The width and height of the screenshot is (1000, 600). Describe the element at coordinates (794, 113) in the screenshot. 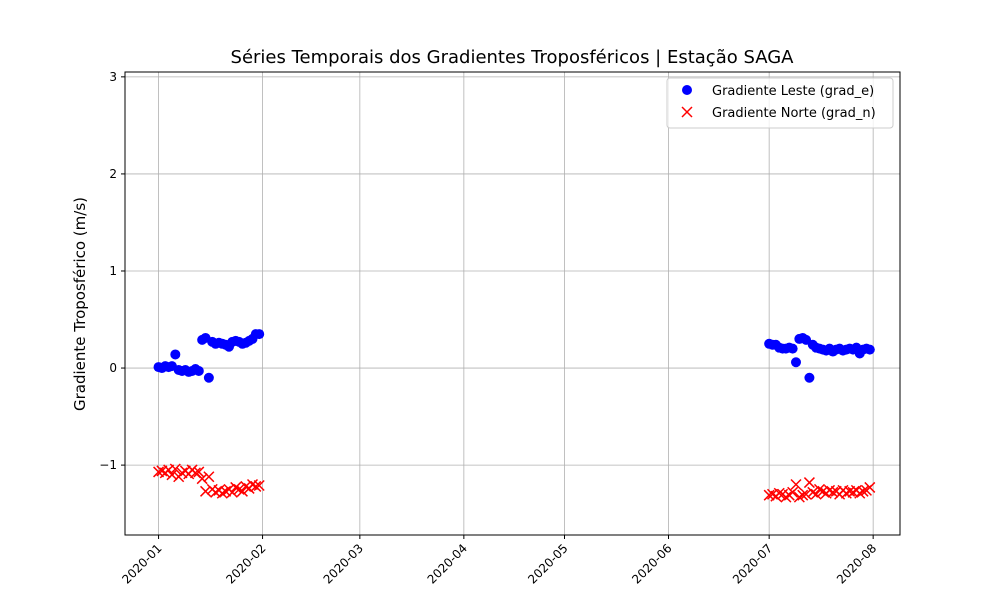

I see `legend-label-grad-n: Gradiente Norte (grad_n)` at that location.